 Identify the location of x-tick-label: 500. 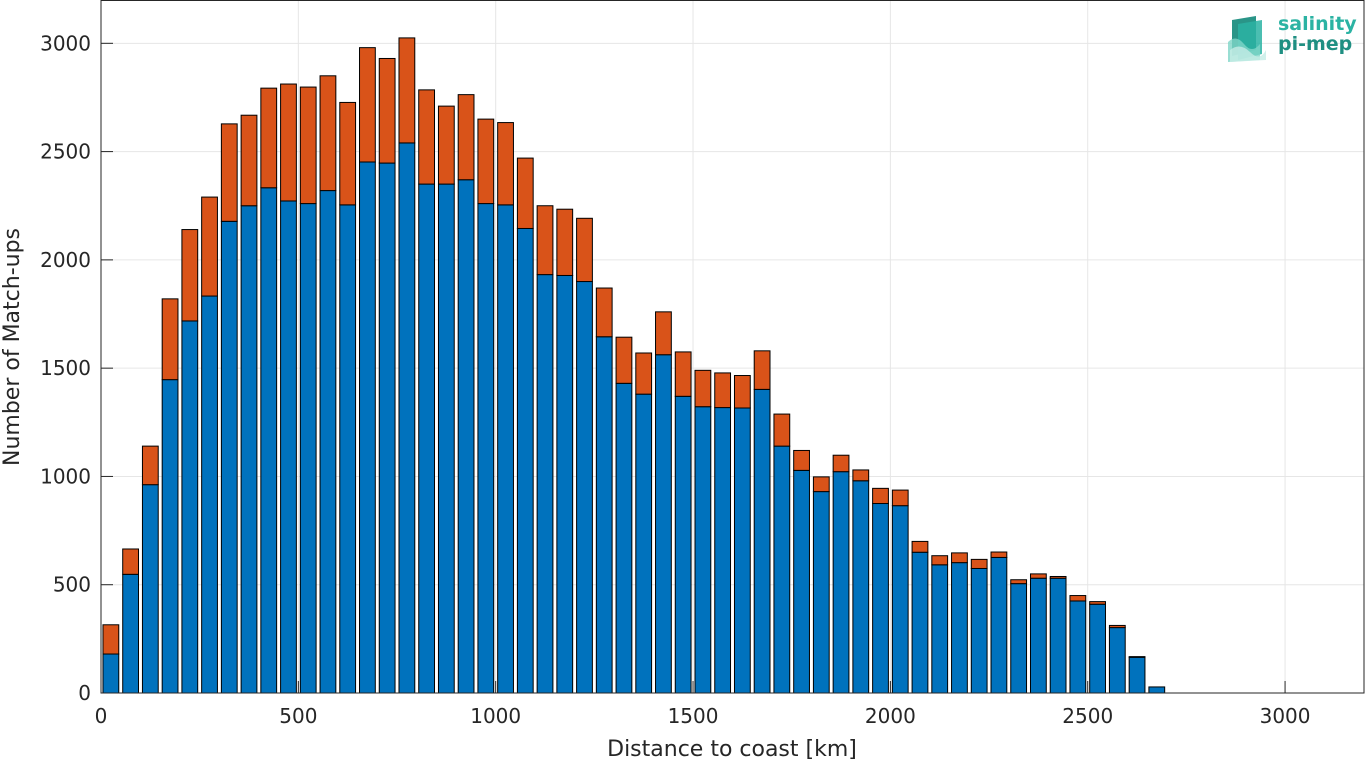
(298, 716).